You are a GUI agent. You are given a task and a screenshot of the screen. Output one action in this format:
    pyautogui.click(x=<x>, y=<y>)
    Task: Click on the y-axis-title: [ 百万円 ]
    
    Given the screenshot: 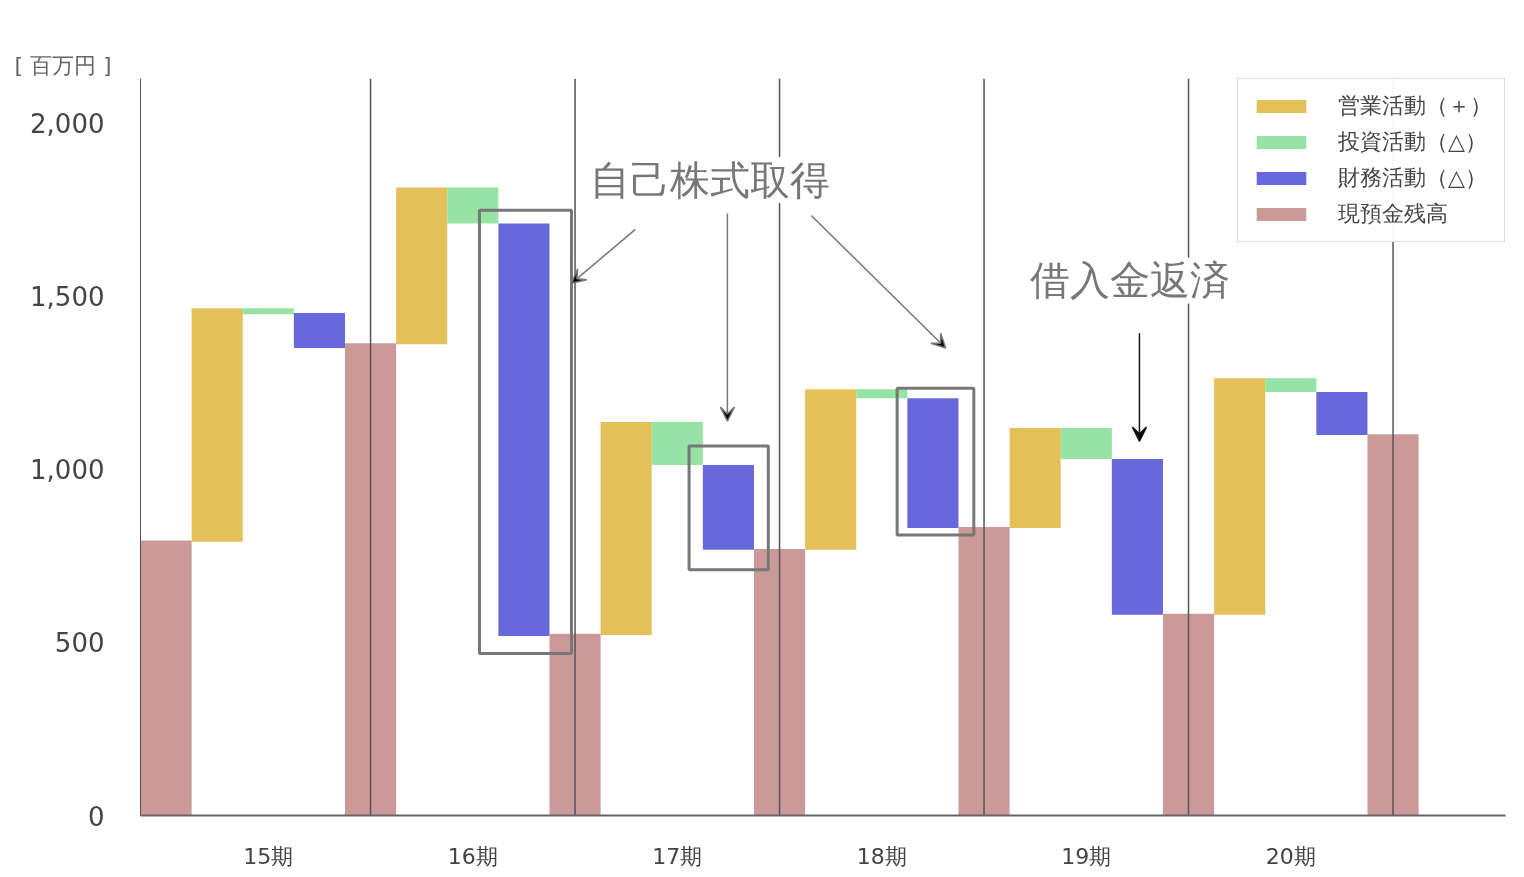 What is the action you would take?
    pyautogui.click(x=63, y=65)
    